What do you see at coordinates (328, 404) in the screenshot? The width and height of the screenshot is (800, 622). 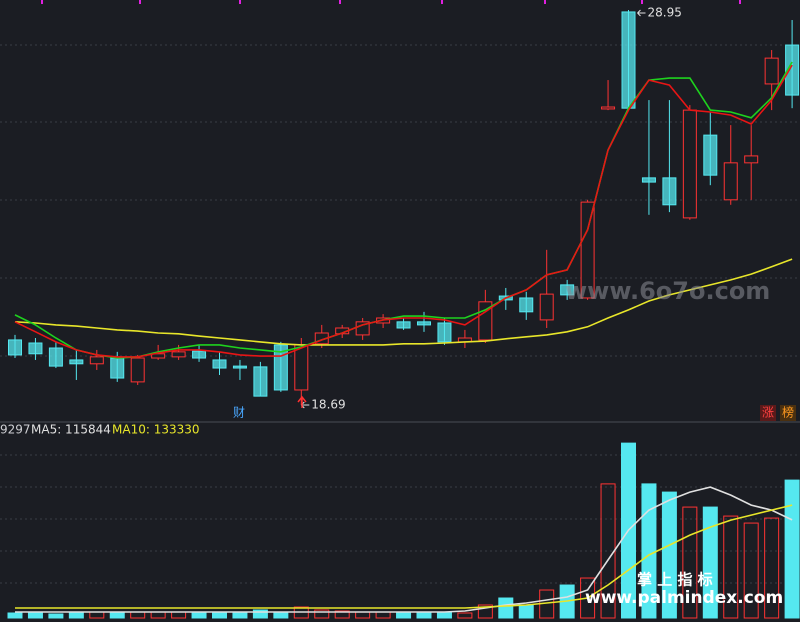 I see `low-label: 18.69` at bounding box center [328, 404].